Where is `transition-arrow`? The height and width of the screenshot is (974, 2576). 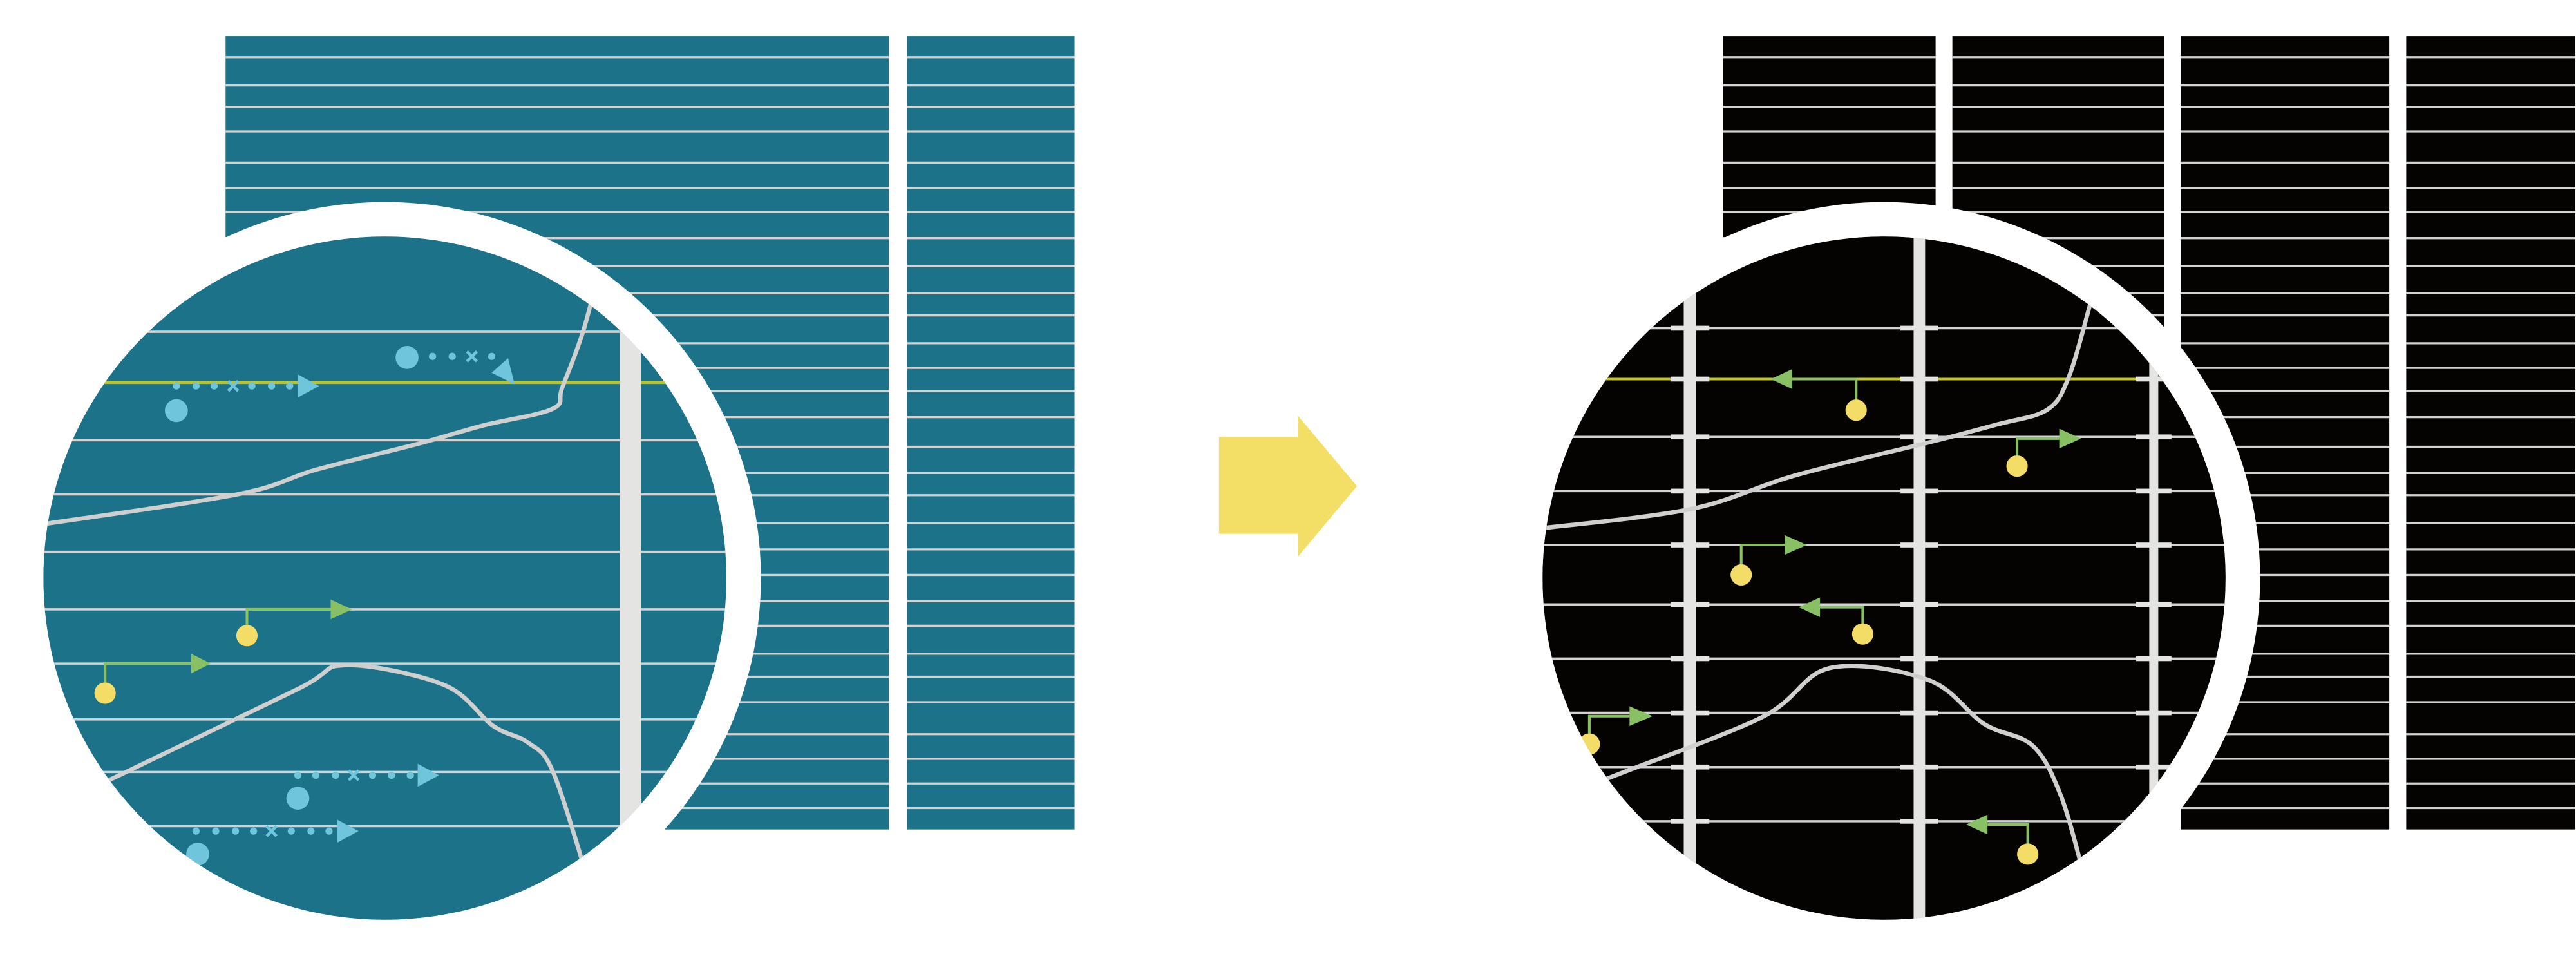 transition-arrow is located at coordinates (1288, 486).